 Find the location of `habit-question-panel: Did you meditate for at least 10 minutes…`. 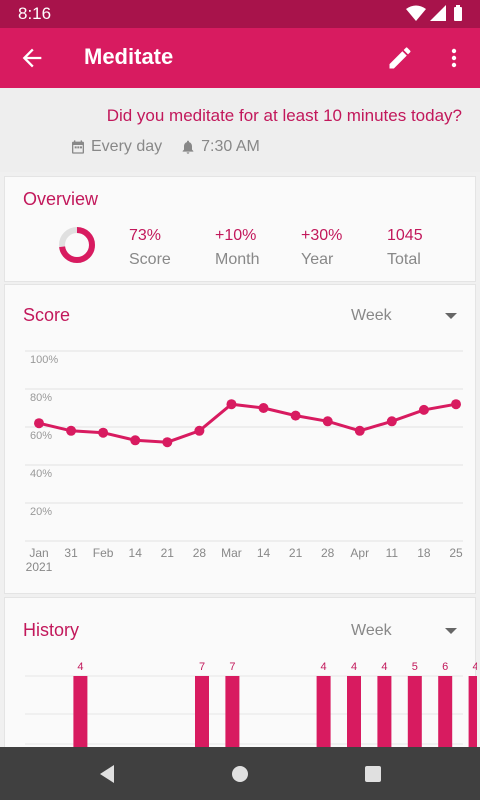

habit-question-panel: Did you meditate for at least 10 minutes… is located at coordinates (240, 130).